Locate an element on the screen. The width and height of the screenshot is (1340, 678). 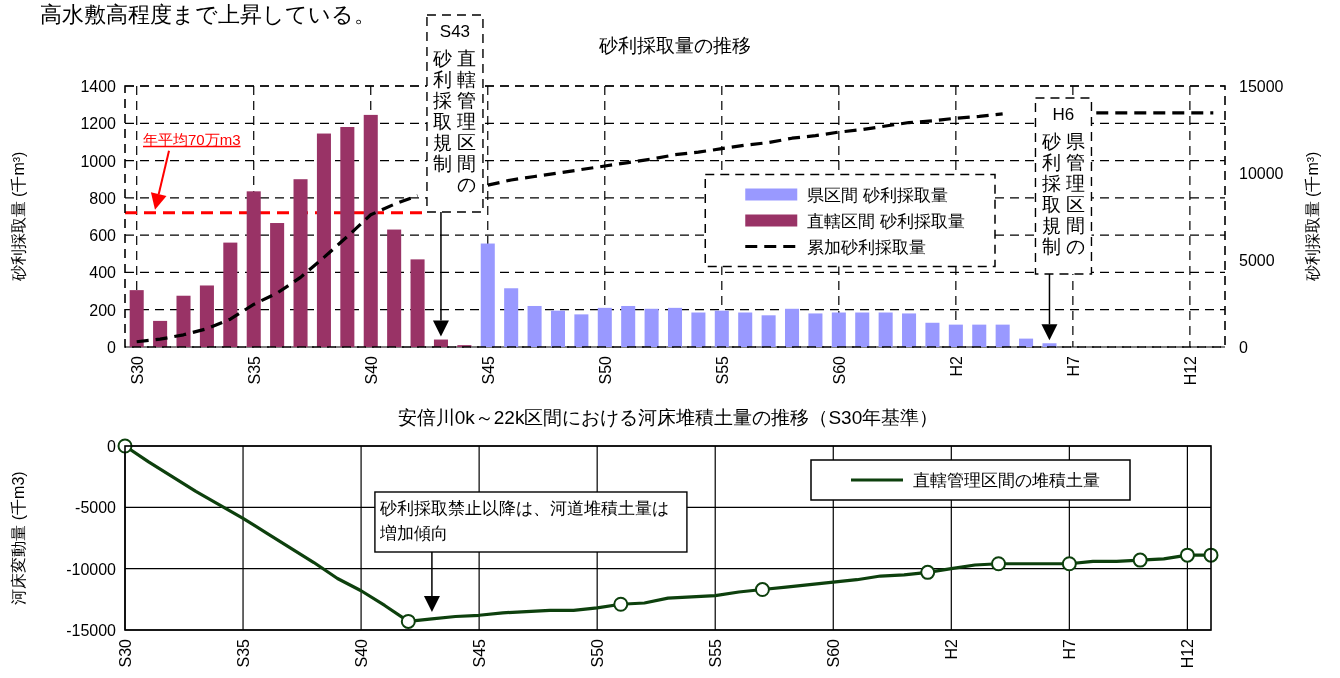
legend-label: 直轄管理区間の堆積土量 is located at coordinates (1006, 480).